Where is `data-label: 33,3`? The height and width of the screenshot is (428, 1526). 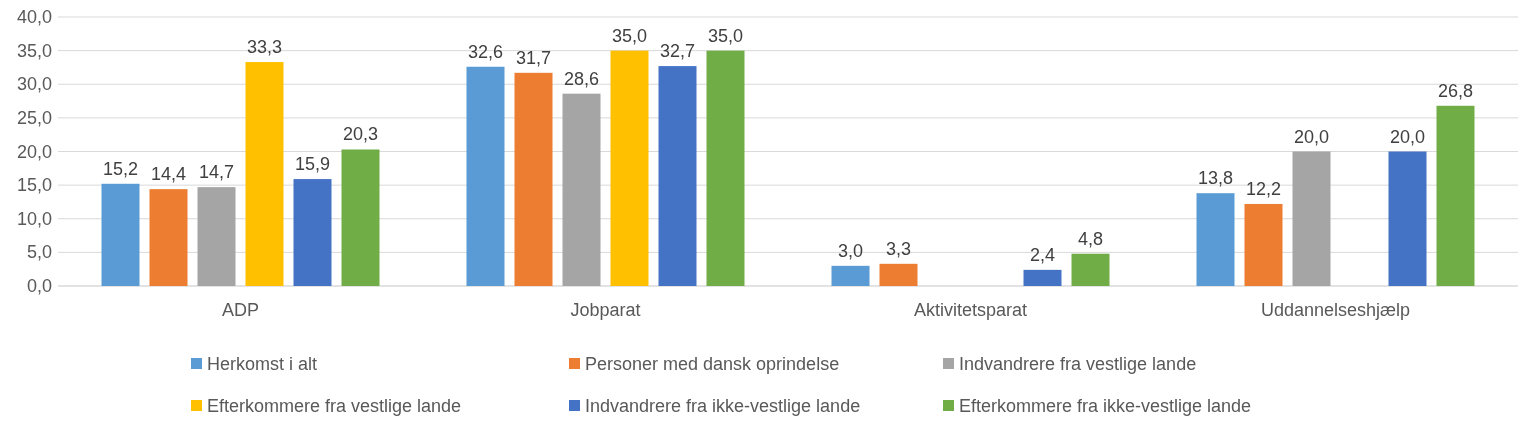
data-label: 33,3 is located at coordinates (264, 47).